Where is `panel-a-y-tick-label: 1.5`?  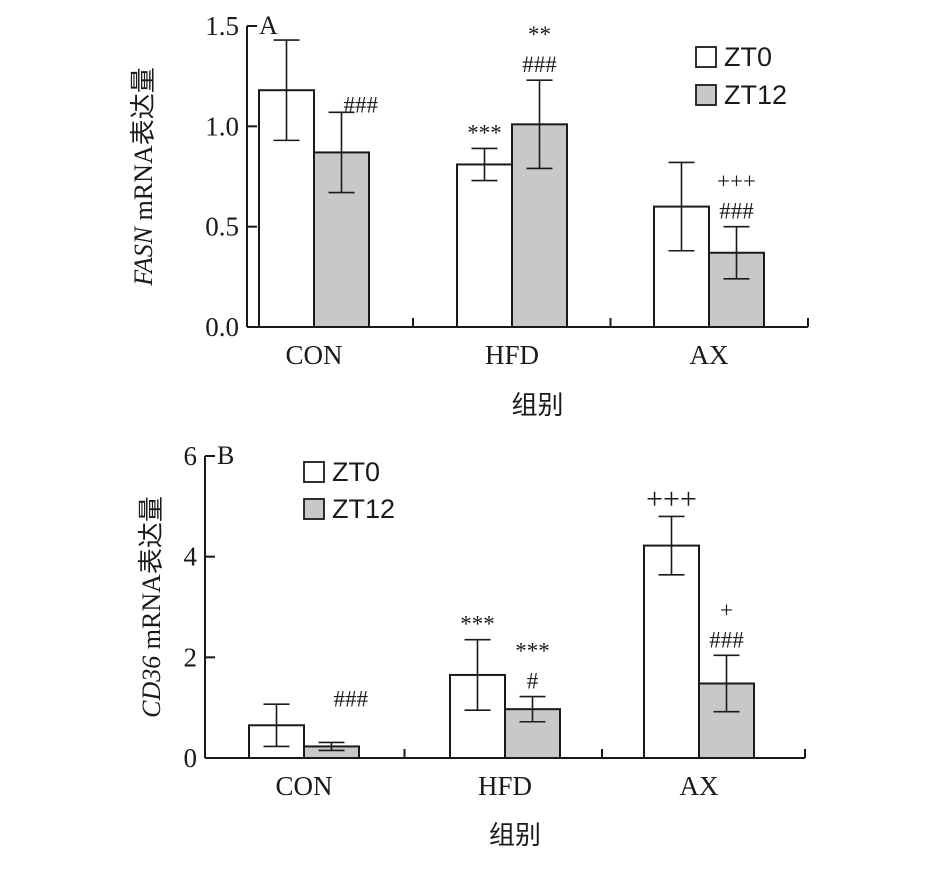
panel-a-y-tick-label: 1.5 is located at coordinates (222, 26).